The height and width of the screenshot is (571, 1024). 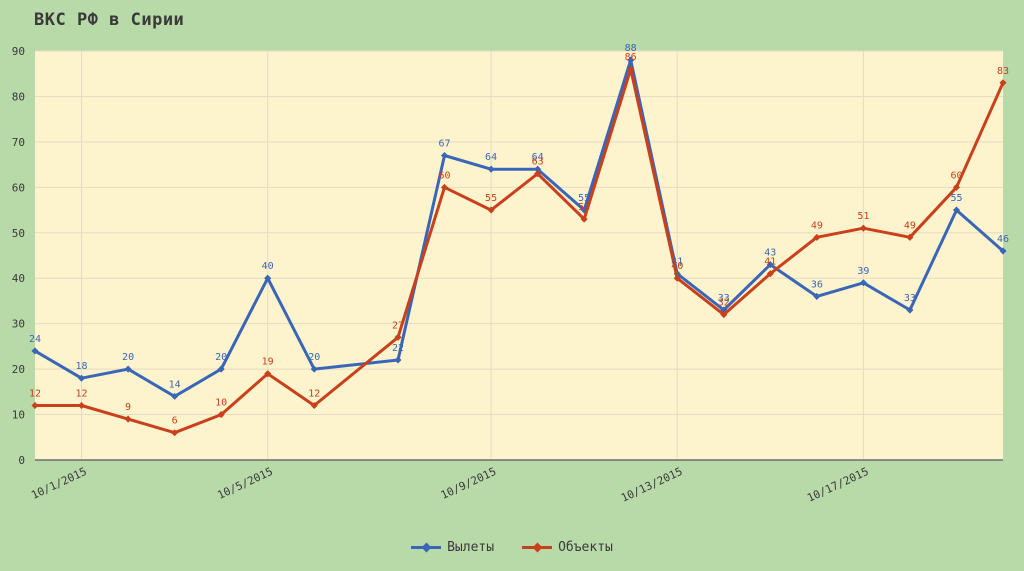 I want to click on y-tick-label: 80, so click(x=18, y=96).